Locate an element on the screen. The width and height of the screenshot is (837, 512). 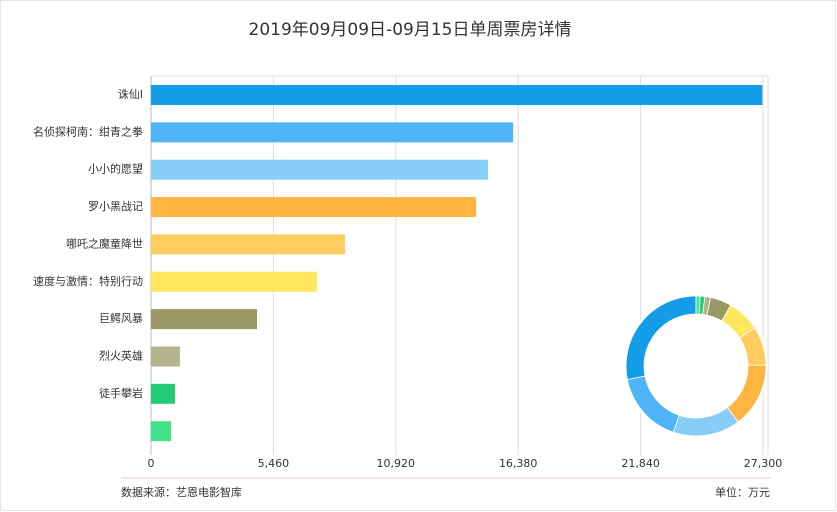
x-tick-label: 21,840 is located at coordinates (640, 463).